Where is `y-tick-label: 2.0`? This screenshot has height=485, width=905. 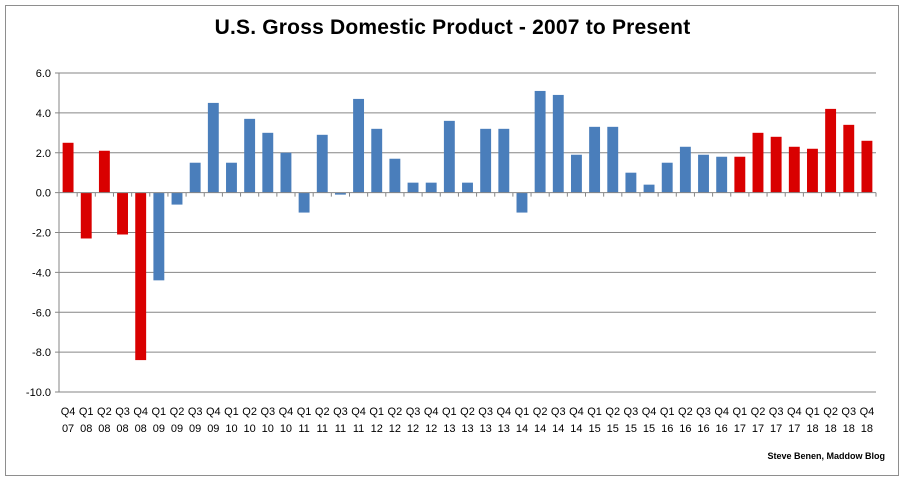 y-tick-label: 2.0 is located at coordinates (43, 154).